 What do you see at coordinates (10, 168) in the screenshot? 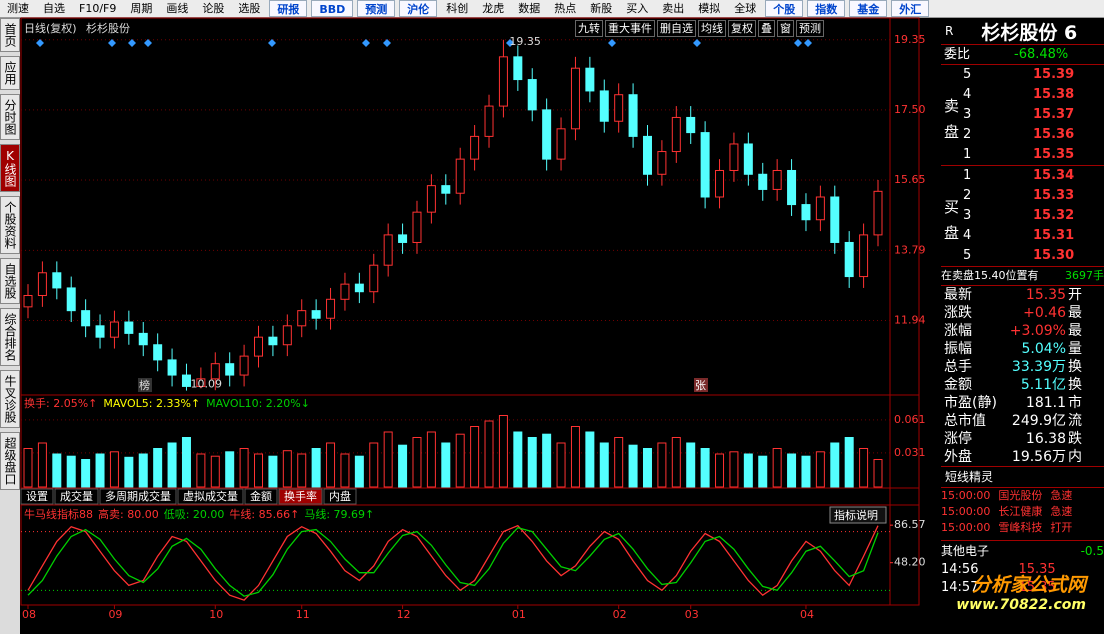
I see `sidebar-tab: K线图` at bounding box center [10, 168].